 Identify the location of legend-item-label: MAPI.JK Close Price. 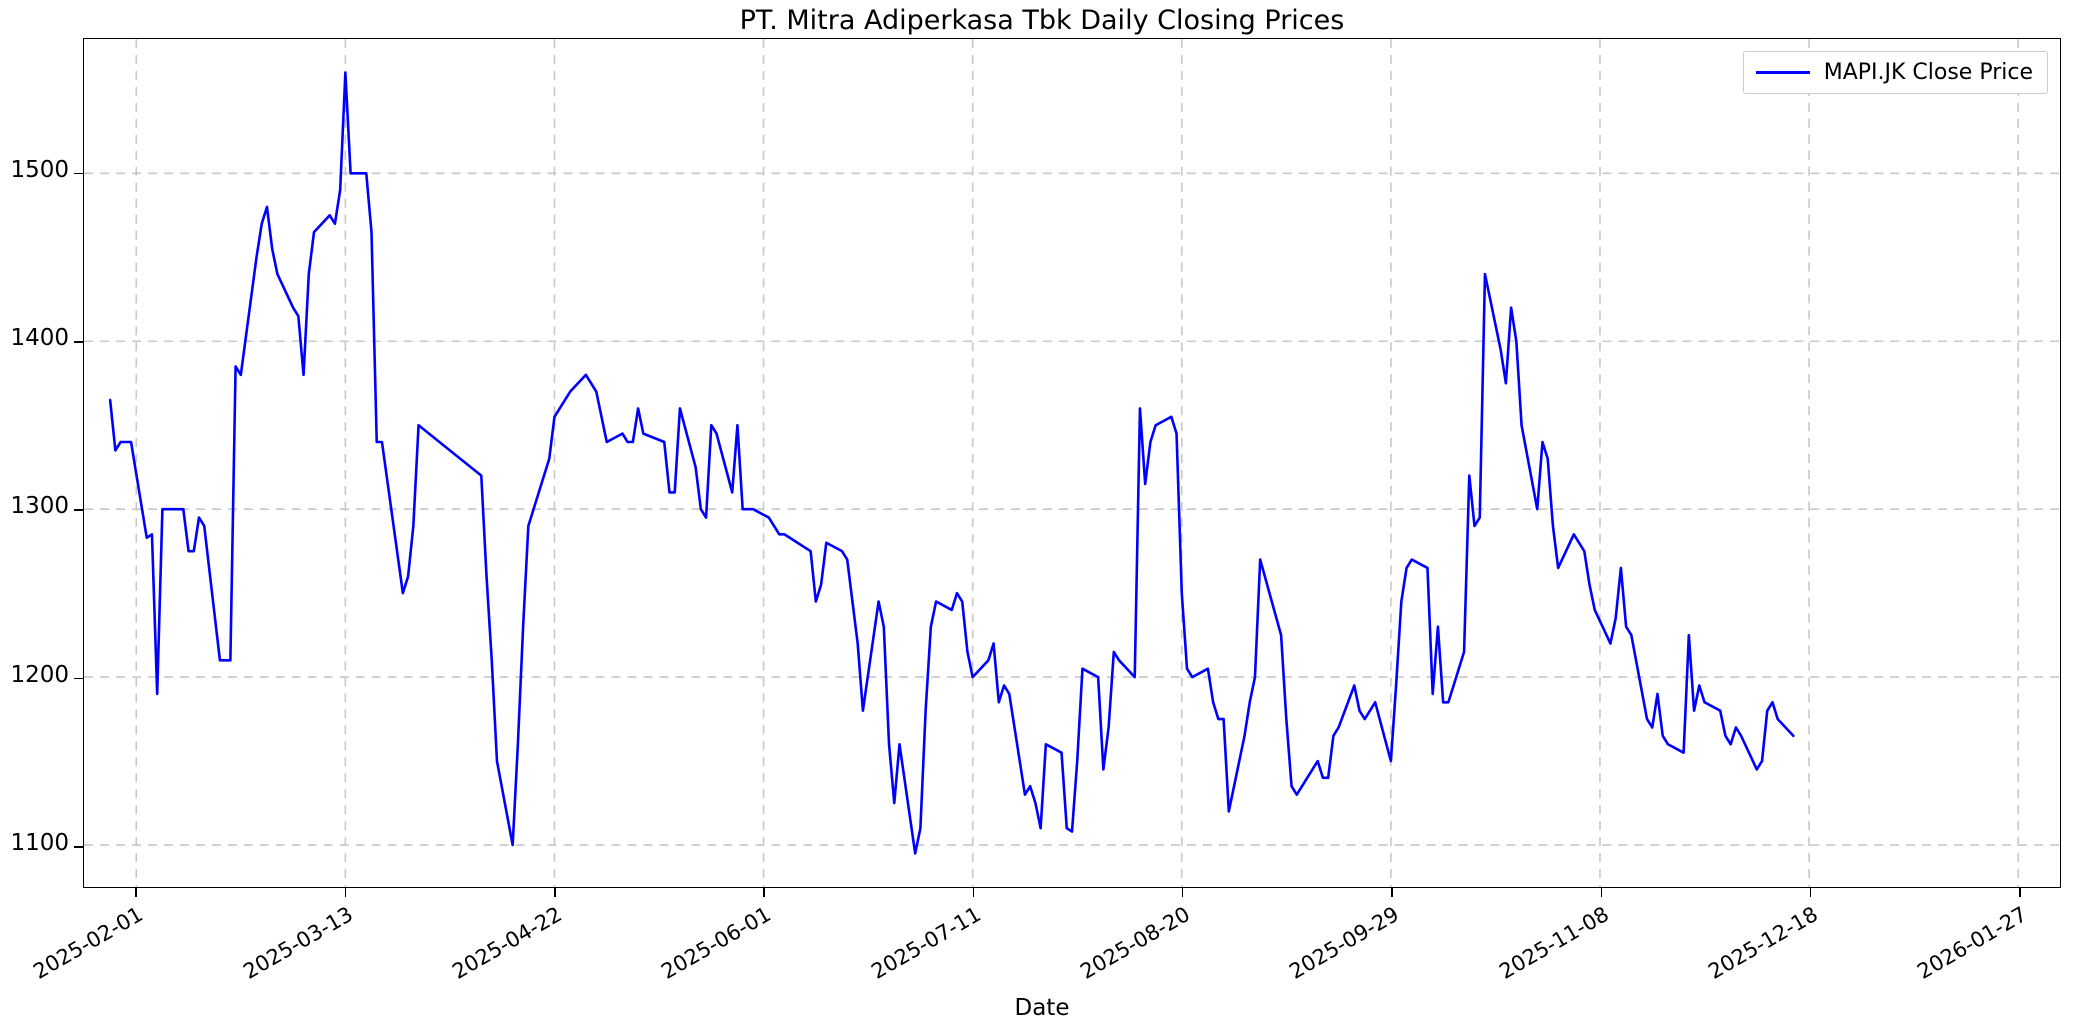
(1928, 72).